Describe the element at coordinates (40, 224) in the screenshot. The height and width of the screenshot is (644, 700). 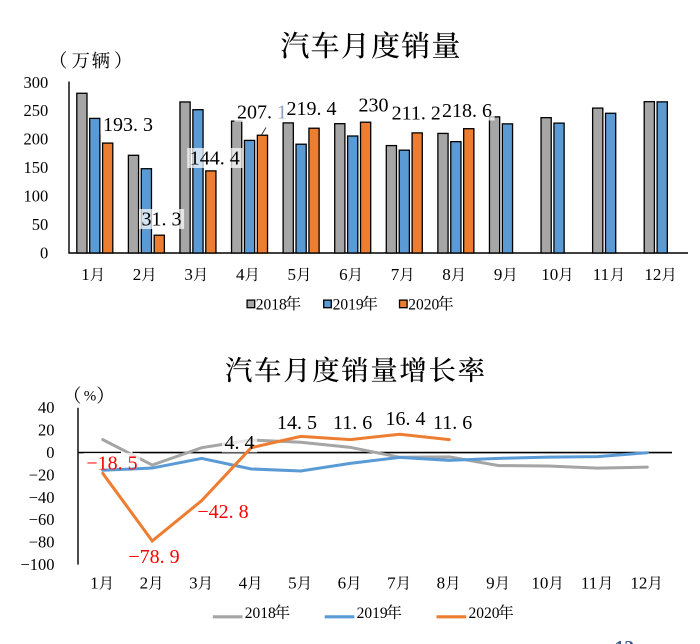
I see `svg-text: 50` at that location.